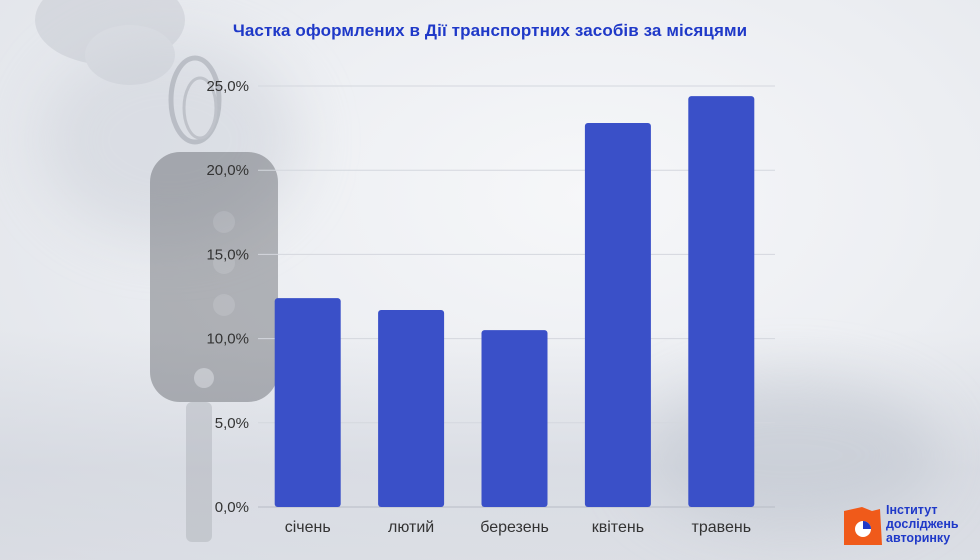  What do you see at coordinates (918, 538) in the screenshot?
I see `logo-line-3: авторинку` at bounding box center [918, 538].